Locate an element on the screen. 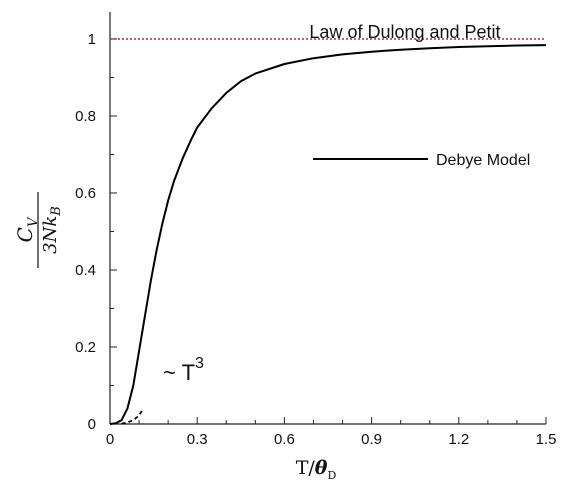  x-label-symbol: θ is located at coordinates (321, 468).